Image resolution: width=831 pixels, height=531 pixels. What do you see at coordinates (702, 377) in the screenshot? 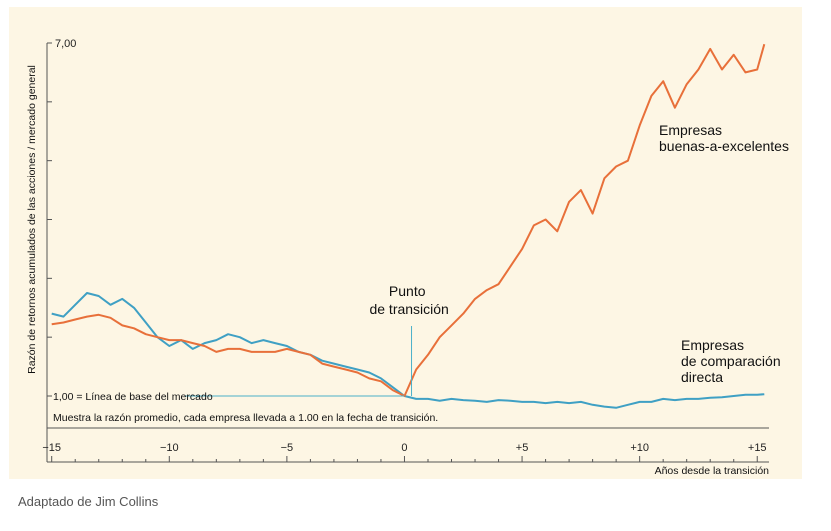
I see `comparison-label-line-3: directa` at bounding box center [702, 377].